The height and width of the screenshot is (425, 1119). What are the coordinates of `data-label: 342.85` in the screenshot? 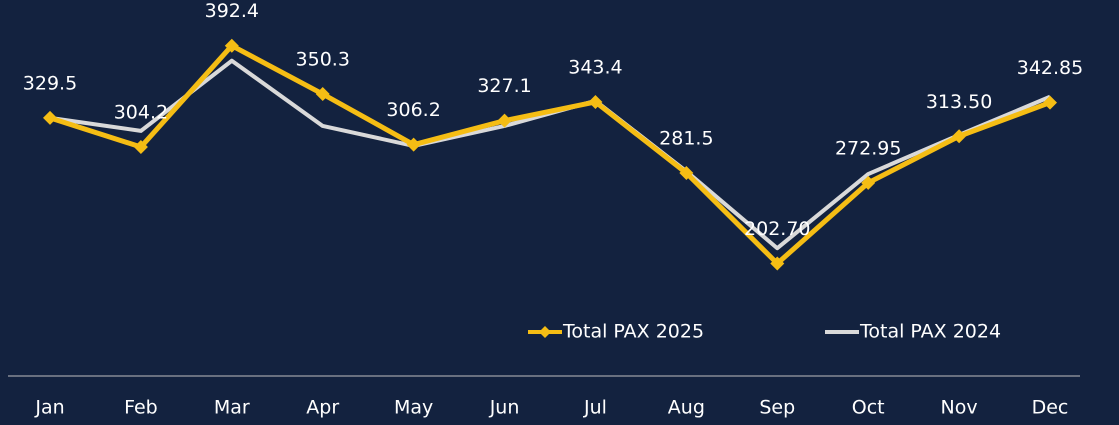 It's located at (1050, 68).